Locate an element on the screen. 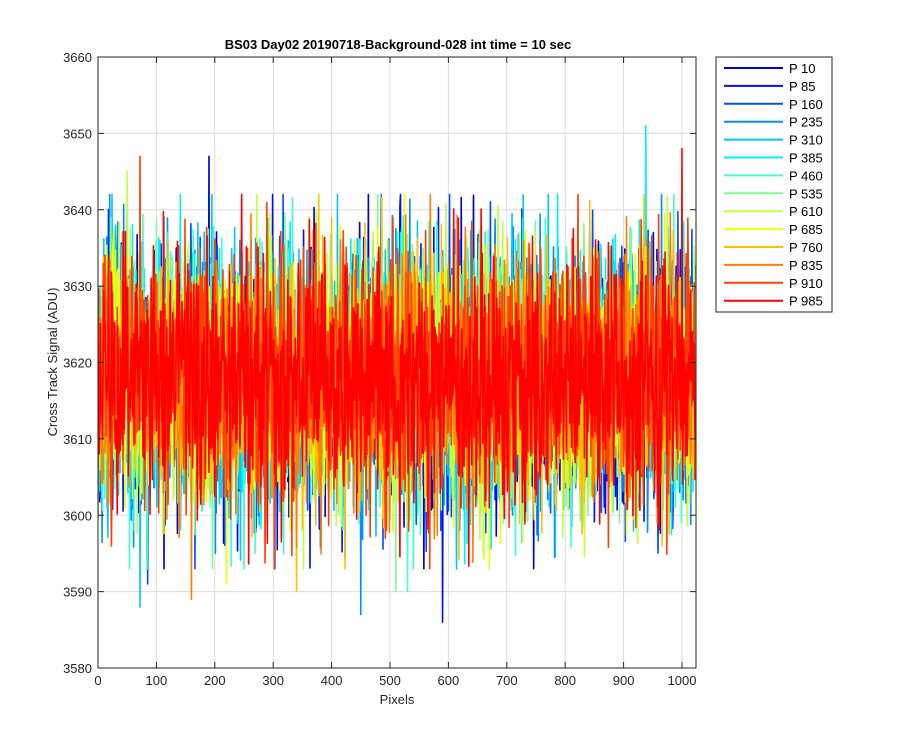  y-tick-label: 3640 is located at coordinates (77, 210).